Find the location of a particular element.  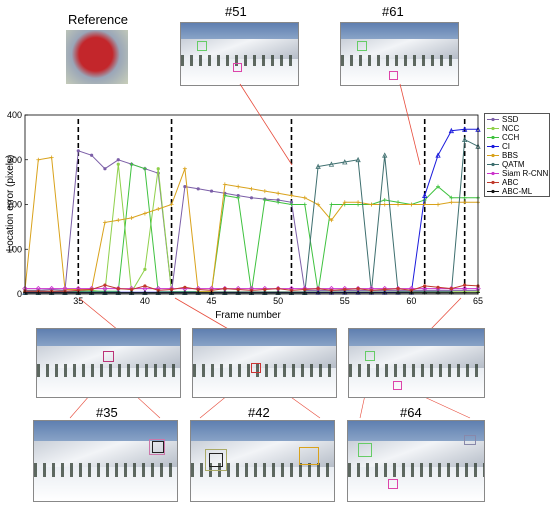

reference-label: Reference is located at coordinates (98, 19).